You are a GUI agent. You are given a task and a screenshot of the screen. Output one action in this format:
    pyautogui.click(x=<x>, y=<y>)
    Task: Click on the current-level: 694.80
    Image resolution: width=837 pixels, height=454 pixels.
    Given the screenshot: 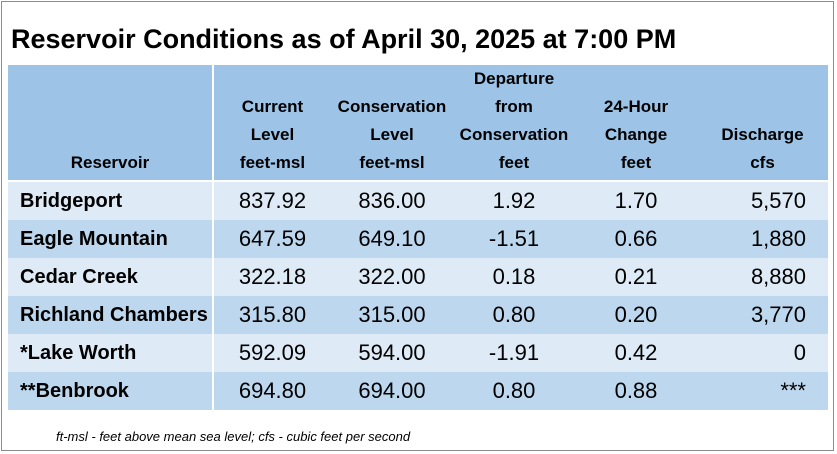 What is the action you would take?
    pyautogui.click(x=272, y=391)
    